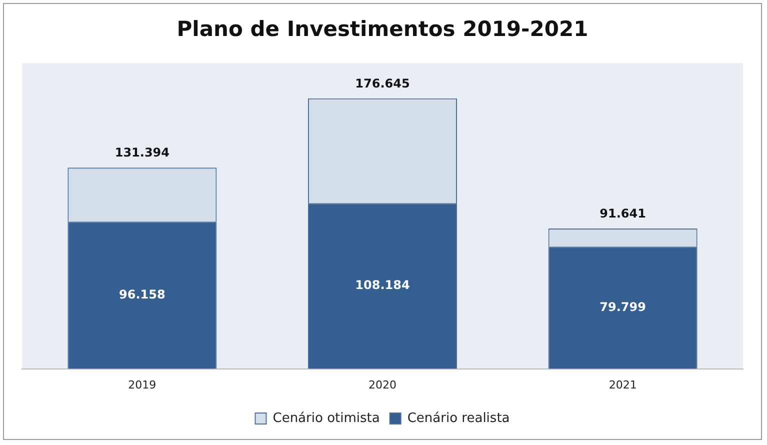 This screenshot has width=767, height=445. What do you see at coordinates (326, 418) in the screenshot?
I see `legend-label: Cenário otimista` at bounding box center [326, 418].